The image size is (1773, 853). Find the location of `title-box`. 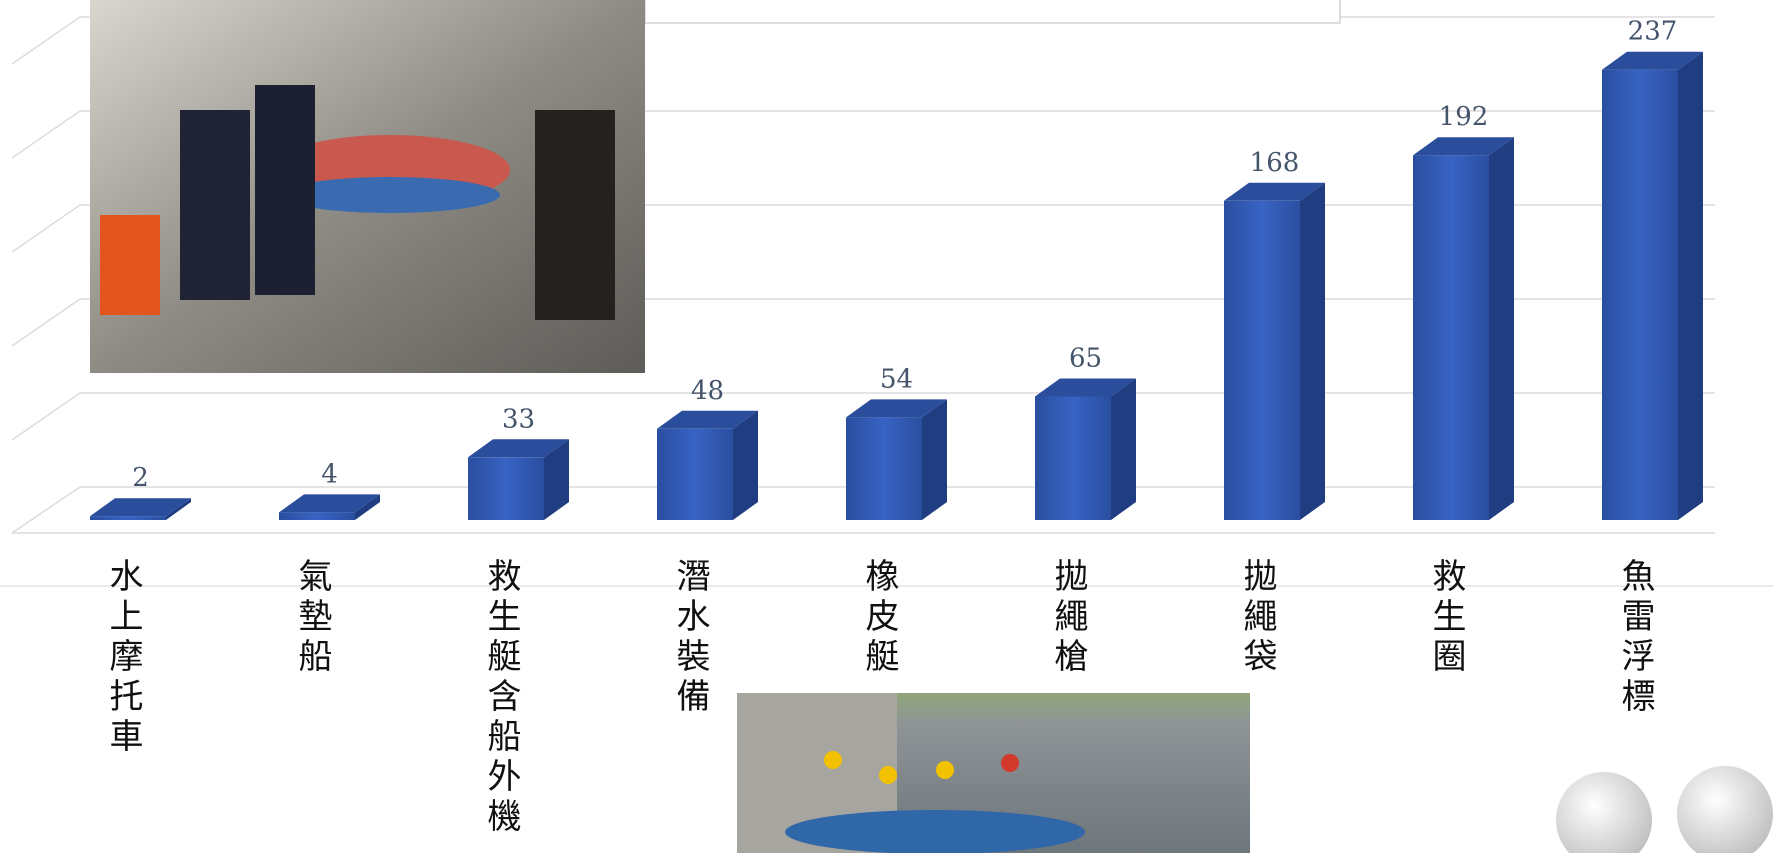

title-box is located at coordinates (992, 12).